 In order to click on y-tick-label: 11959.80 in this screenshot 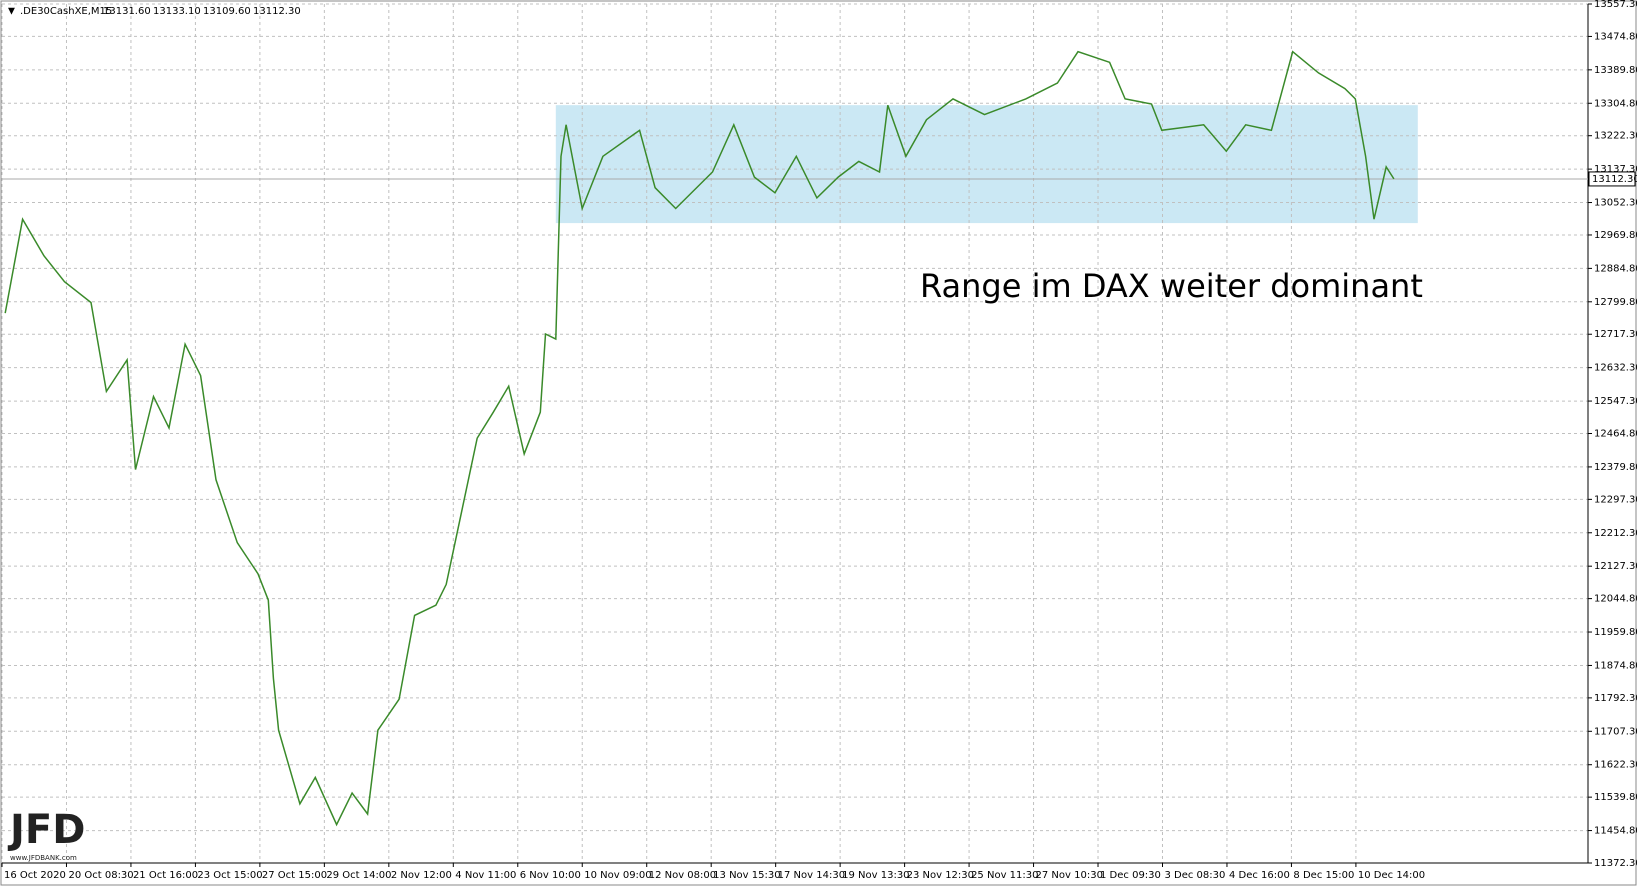, I will do `click(1615, 632)`.